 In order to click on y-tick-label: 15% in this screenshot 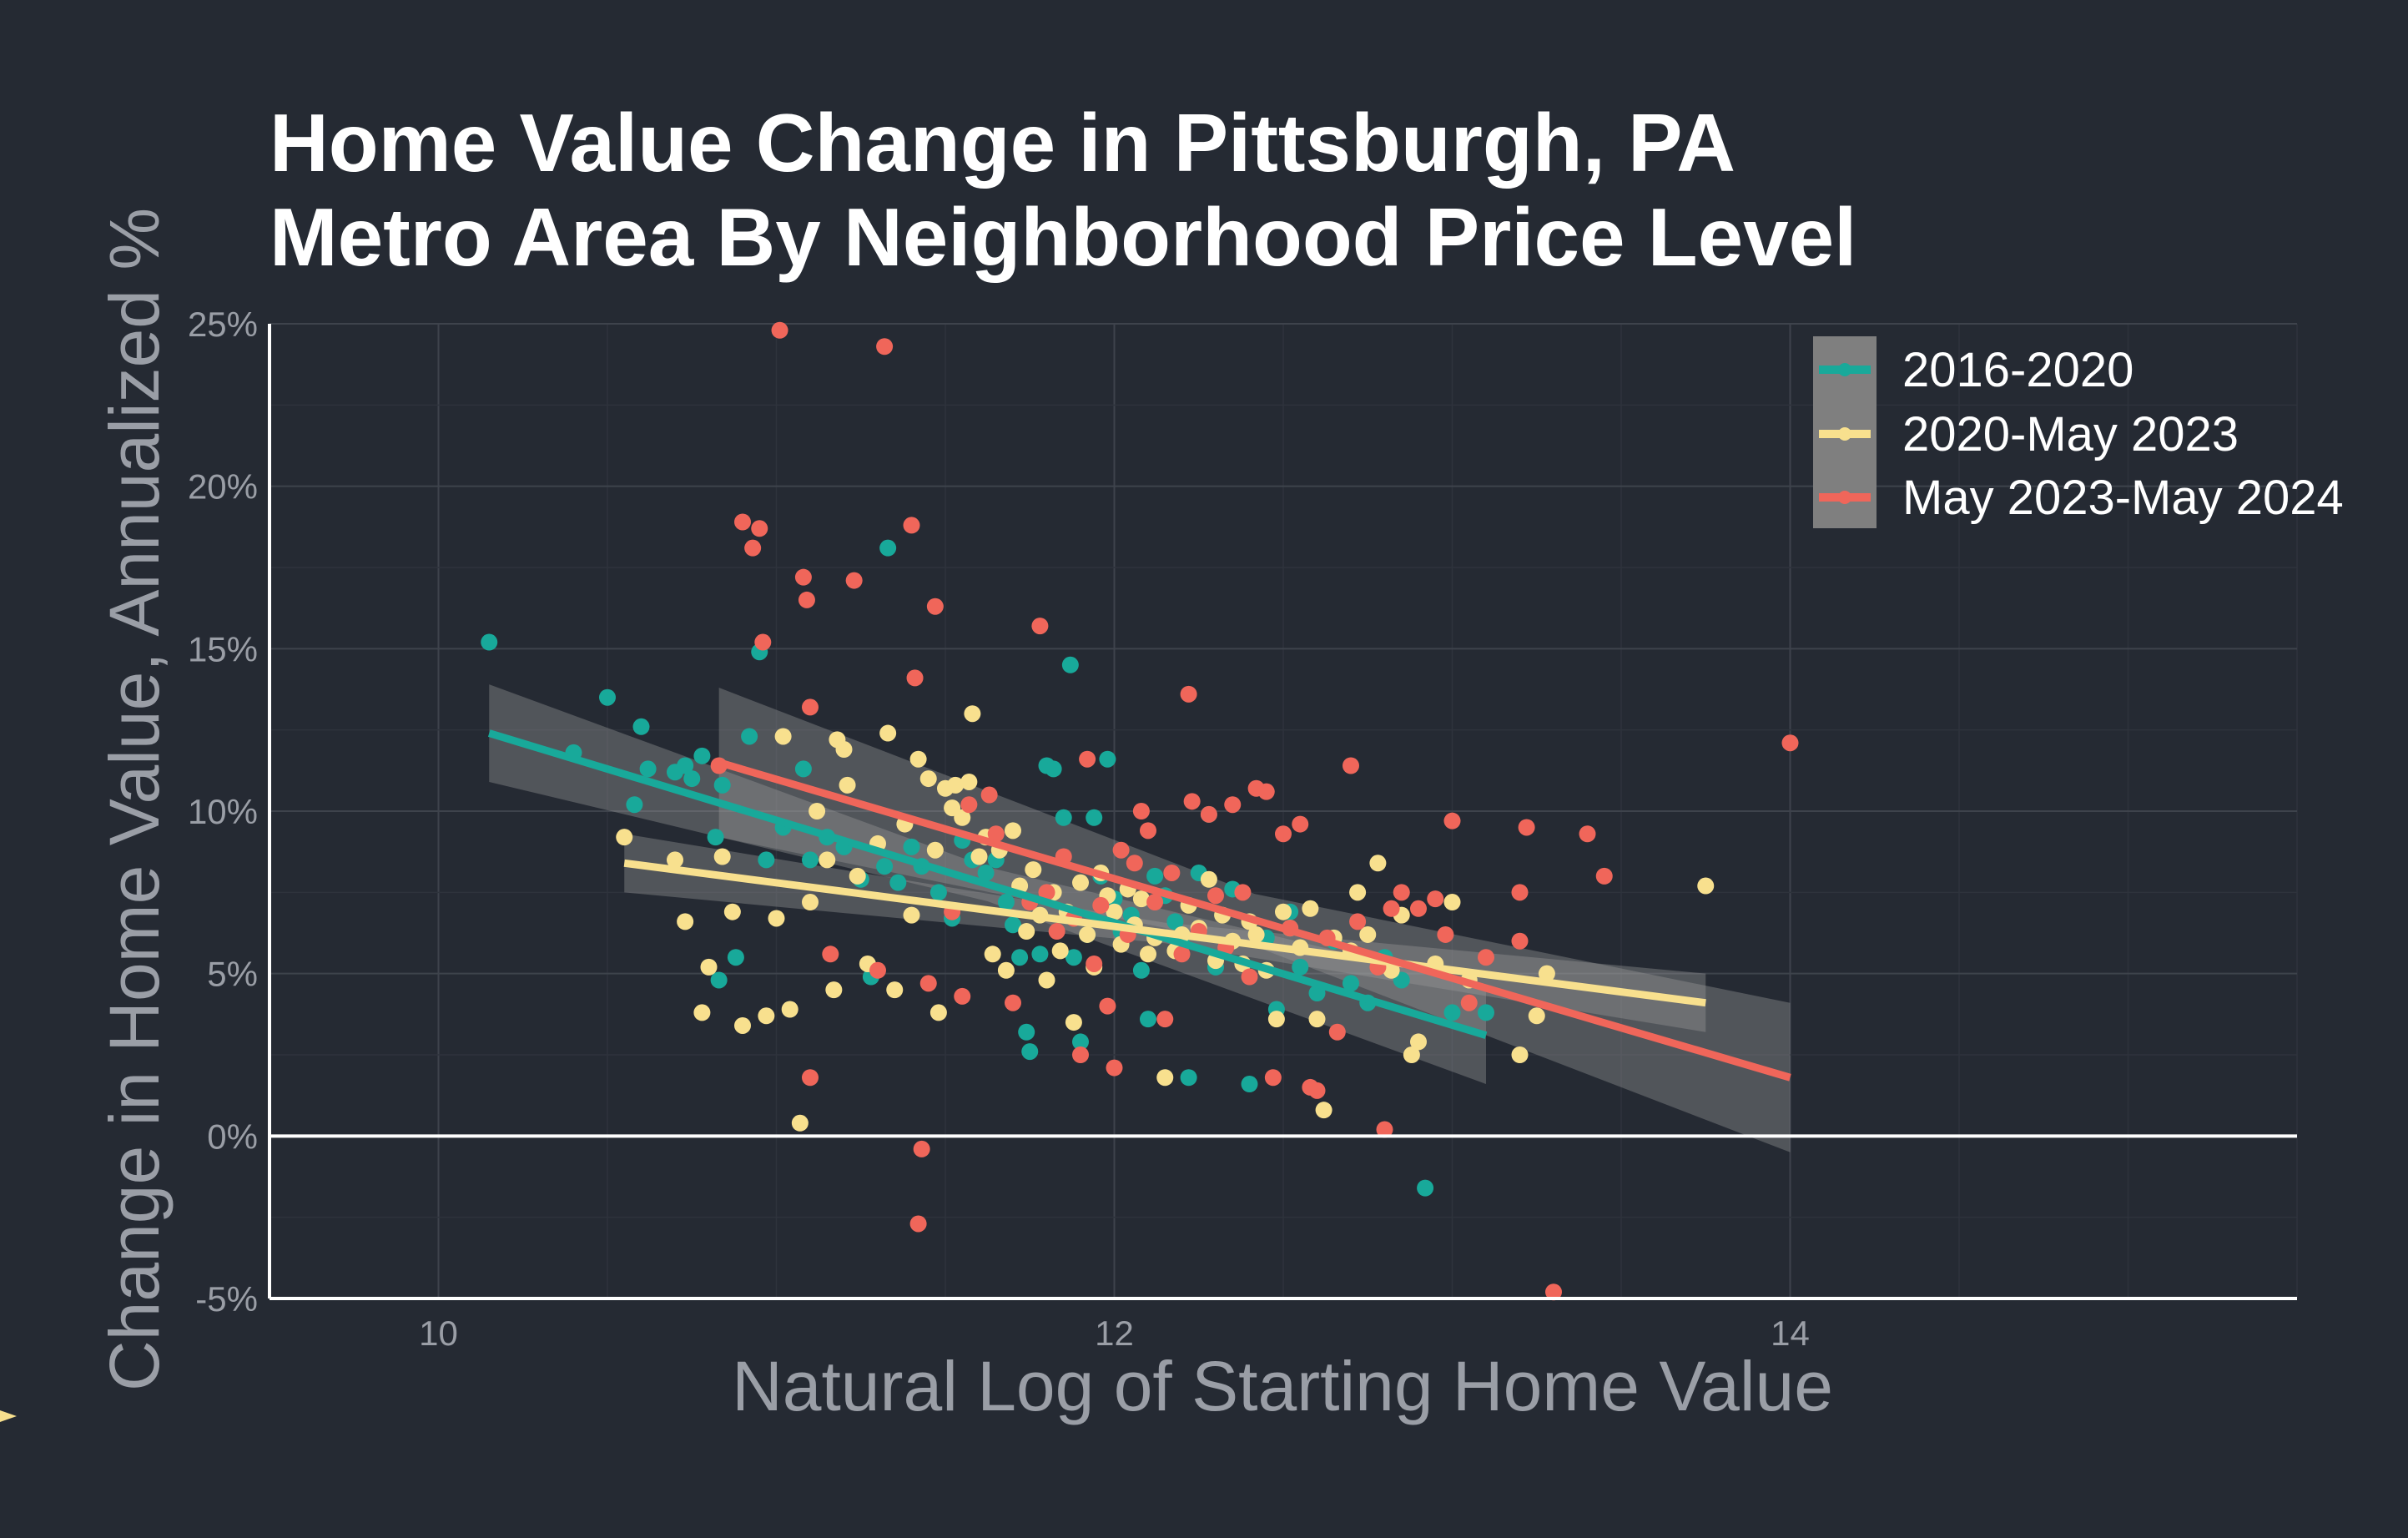, I will do `click(223, 648)`.